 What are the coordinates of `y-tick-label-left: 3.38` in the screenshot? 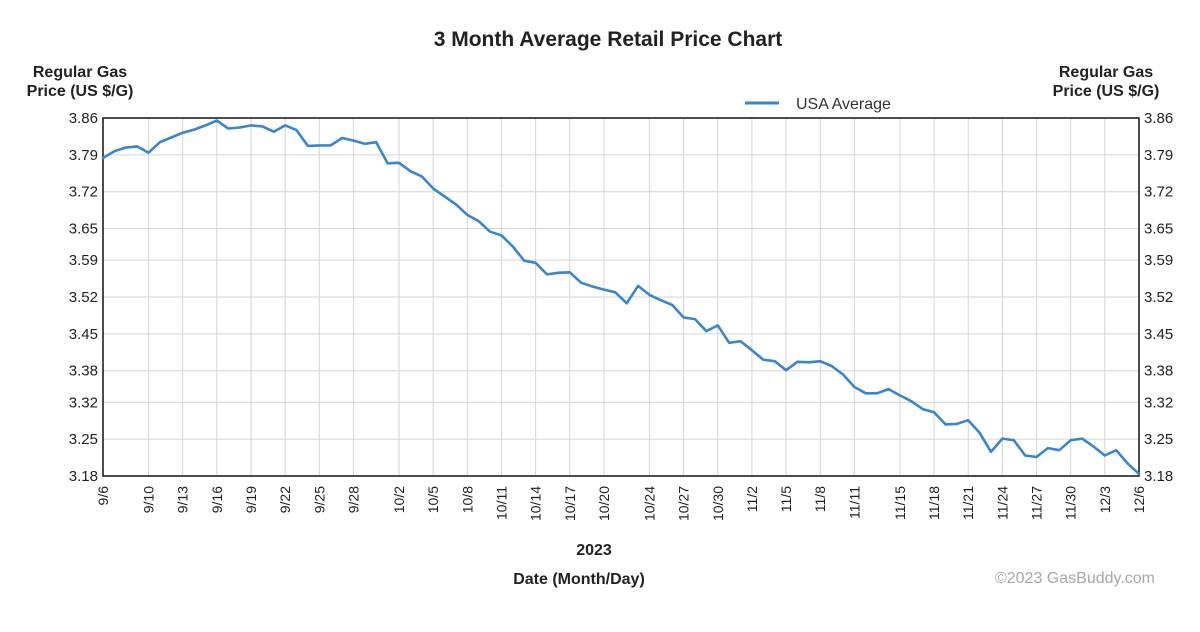 It's located at (83, 371).